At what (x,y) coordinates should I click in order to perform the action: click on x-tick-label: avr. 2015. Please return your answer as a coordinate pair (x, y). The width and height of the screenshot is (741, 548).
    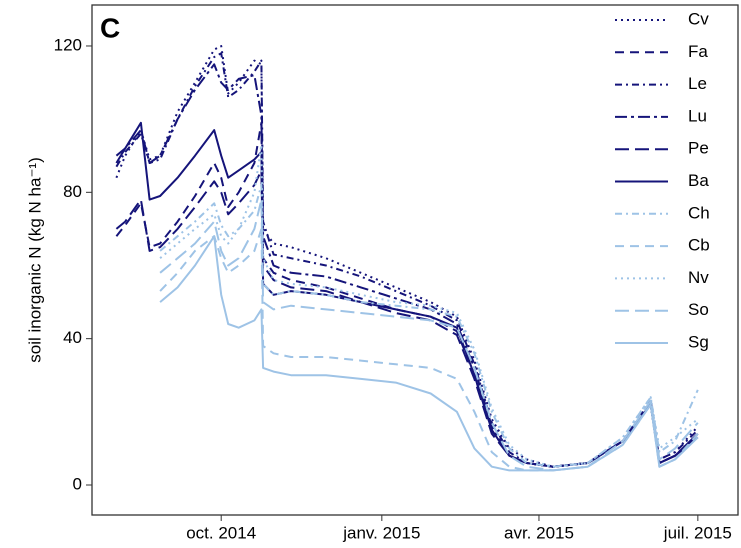
    Looking at the image, I should click on (539, 532).